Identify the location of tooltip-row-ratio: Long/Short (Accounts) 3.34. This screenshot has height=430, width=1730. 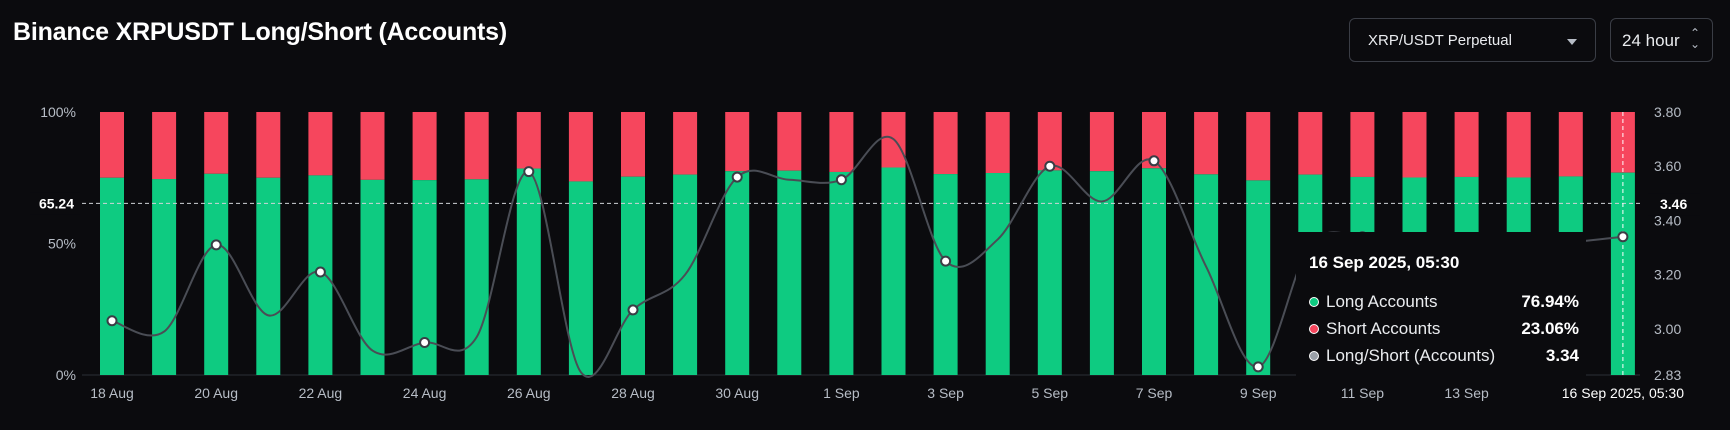
(1444, 357).